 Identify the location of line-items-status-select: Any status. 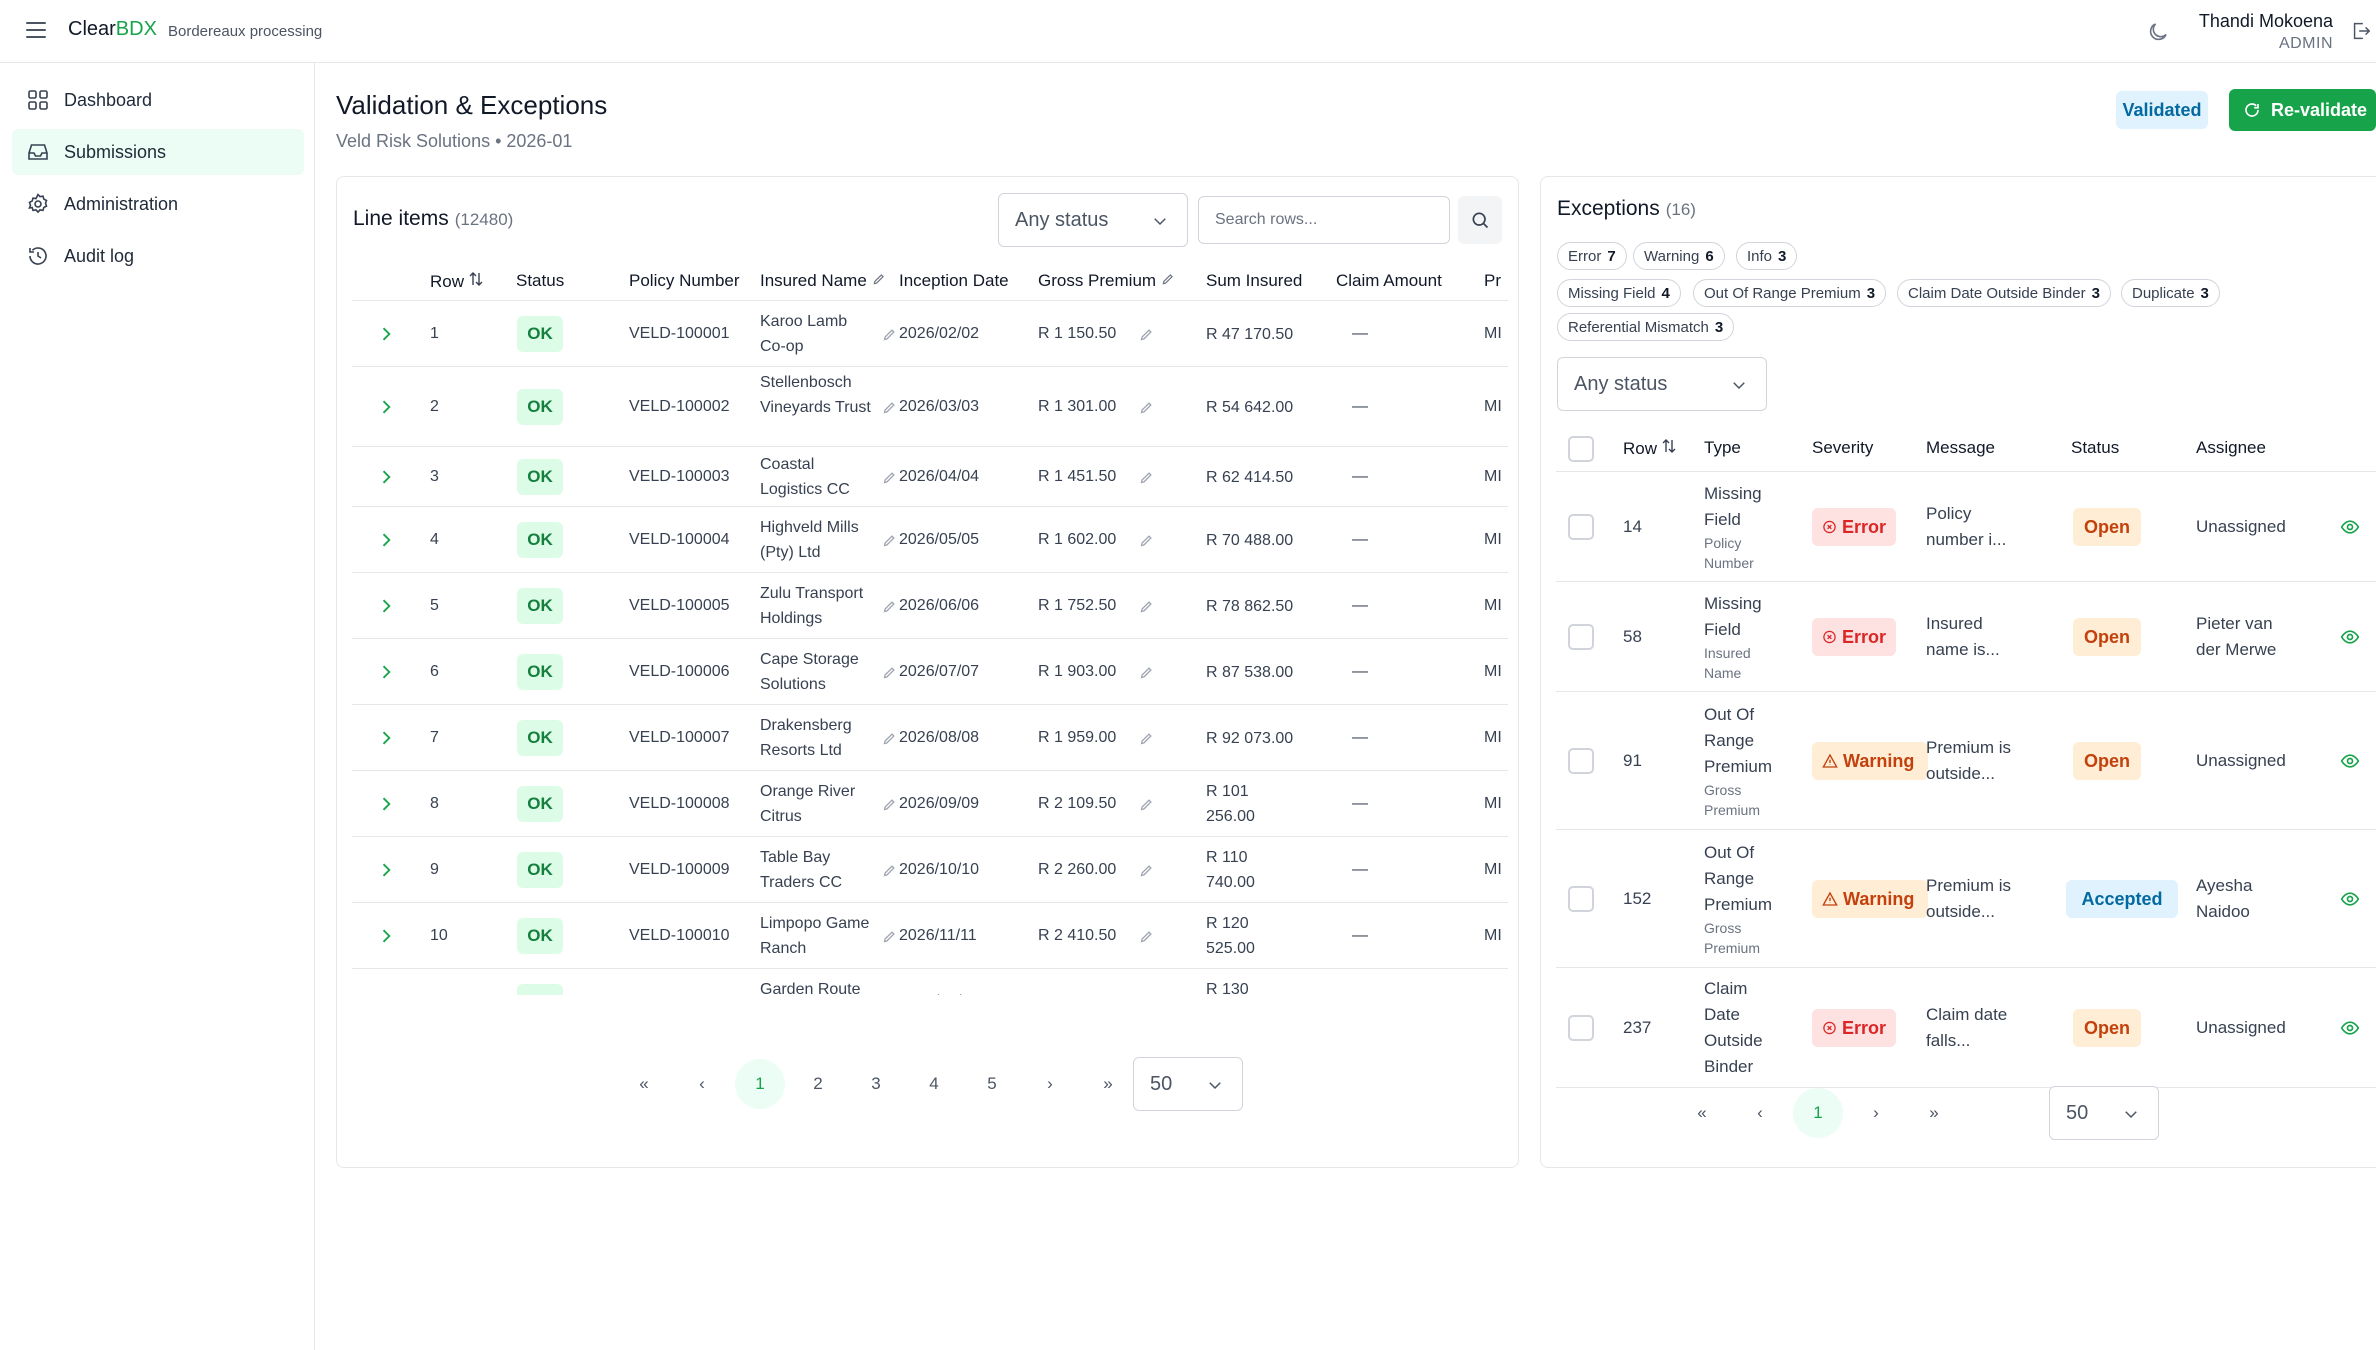
(1093, 220).